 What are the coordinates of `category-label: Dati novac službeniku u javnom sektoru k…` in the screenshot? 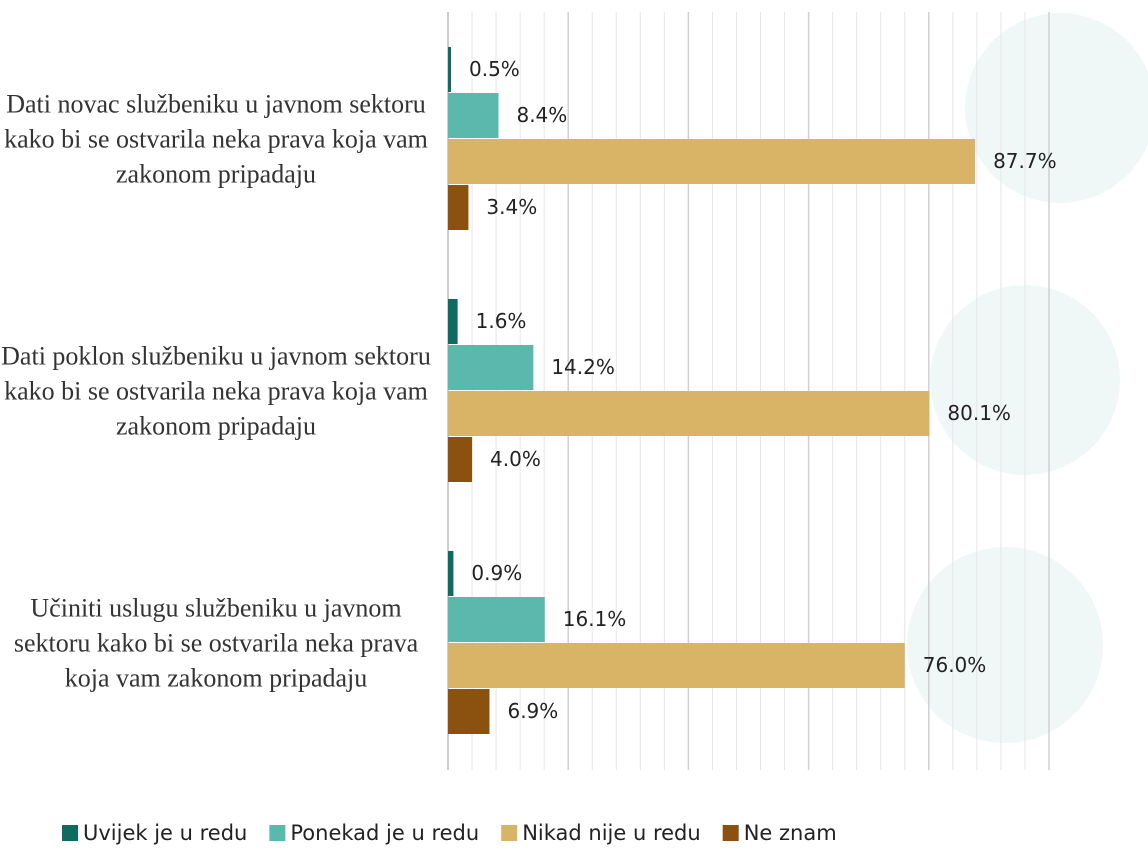 It's located at (216, 139).